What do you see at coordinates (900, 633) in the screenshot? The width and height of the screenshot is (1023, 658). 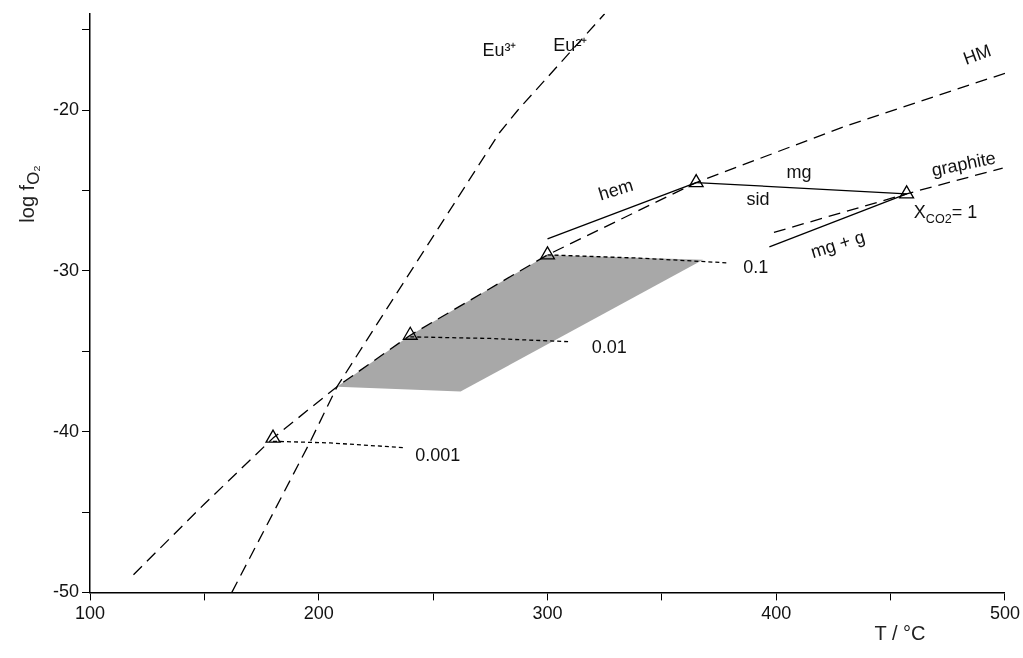 I see `x-axis-title: T / °C` at bounding box center [900, 633].